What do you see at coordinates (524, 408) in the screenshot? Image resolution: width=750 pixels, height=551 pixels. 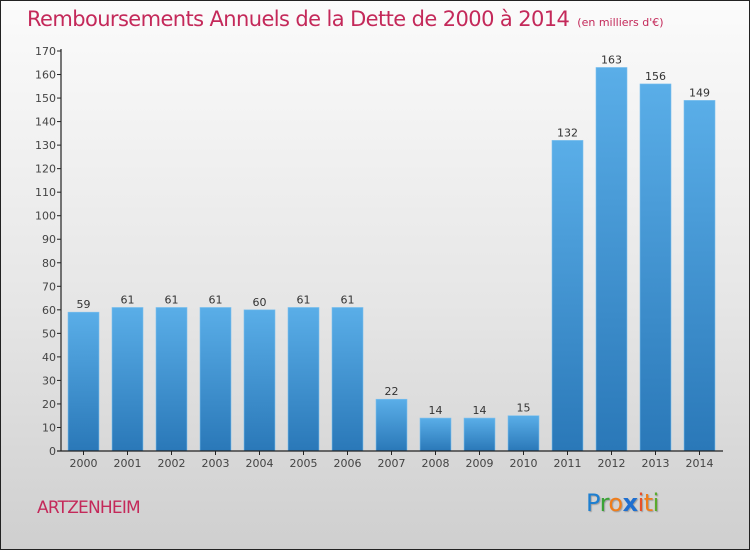 I see `value-label-2010: 15` at bounding box center [524, 408].